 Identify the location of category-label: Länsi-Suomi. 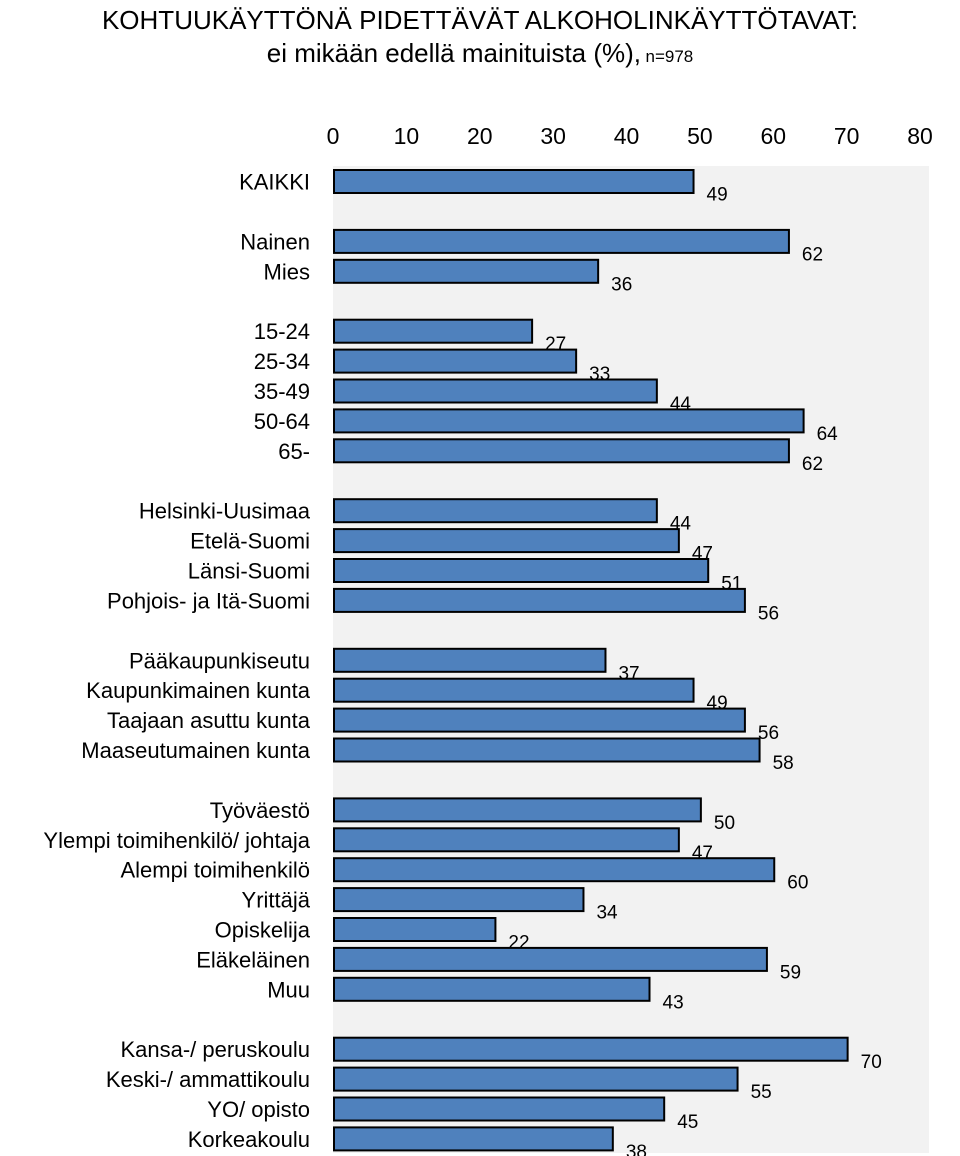
(249, 571).